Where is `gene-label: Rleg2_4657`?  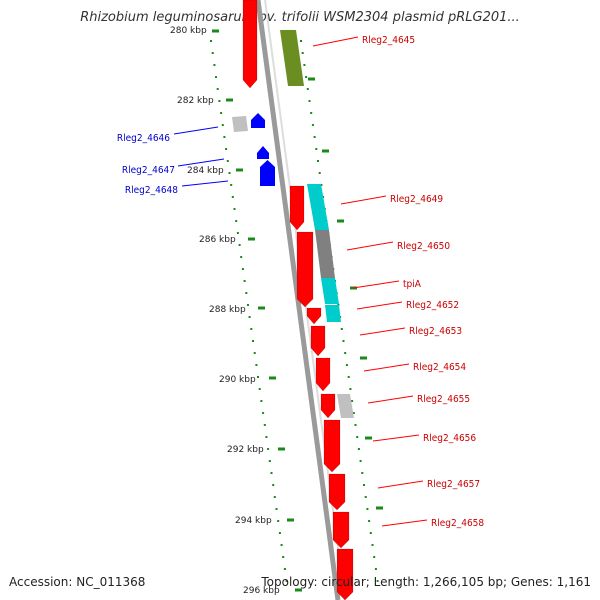 gene-label: Rleg2_4657 is located at coordinates (453, 484).